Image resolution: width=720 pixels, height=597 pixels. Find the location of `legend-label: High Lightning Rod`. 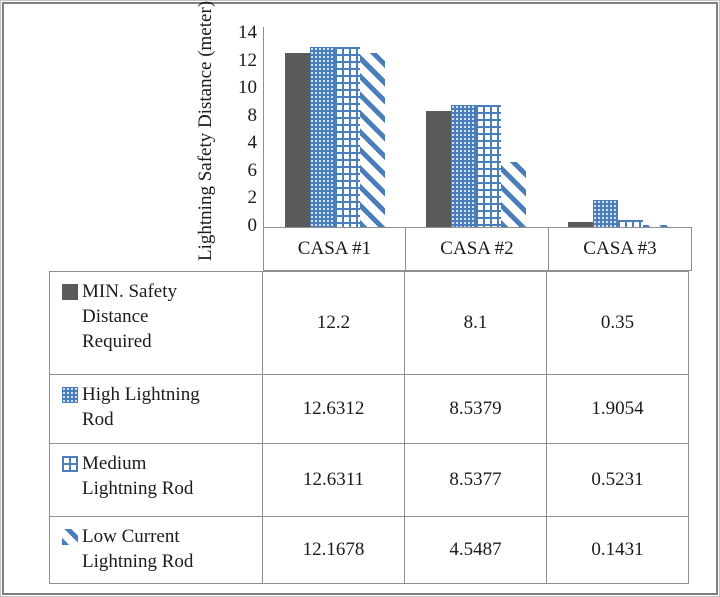

legend-label: High Lightning Rod is located at coordinates (141, 407).